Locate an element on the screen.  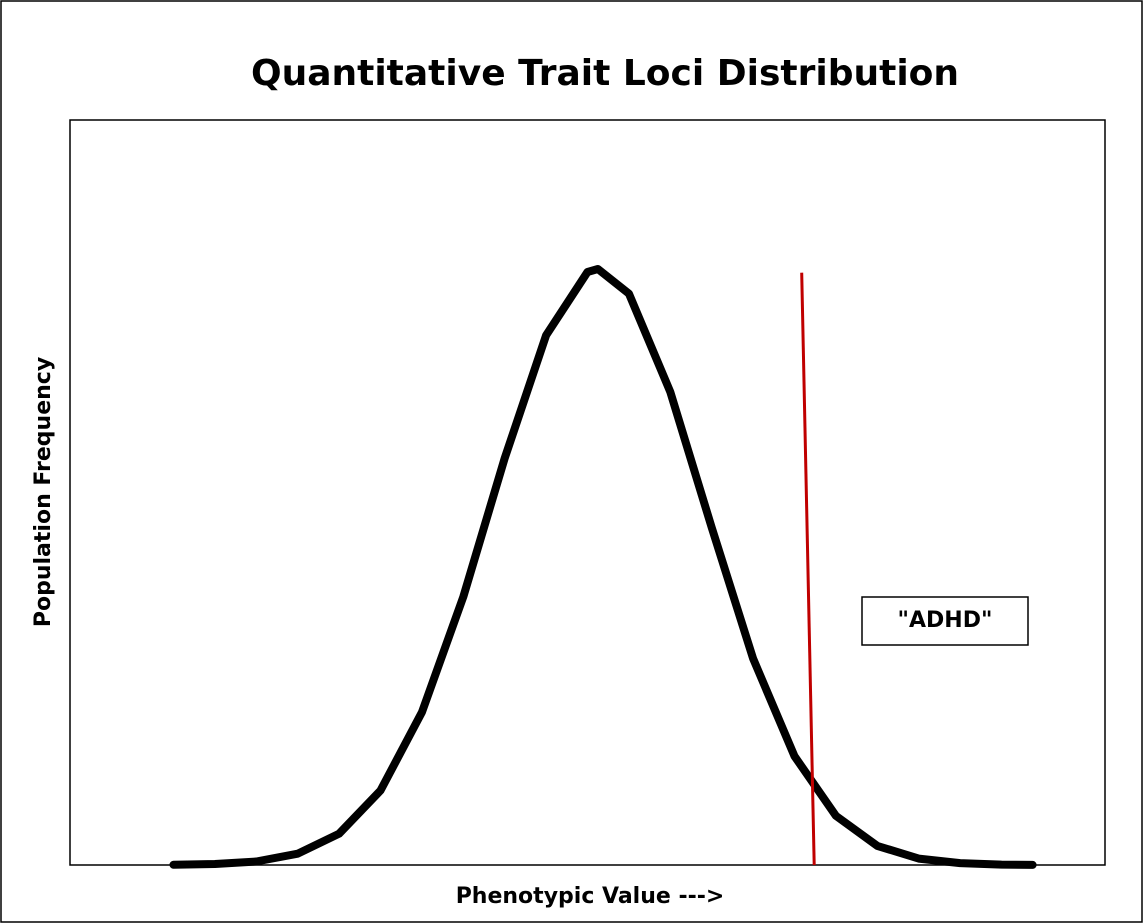
threshold-line is located at coordinates (808, 569).